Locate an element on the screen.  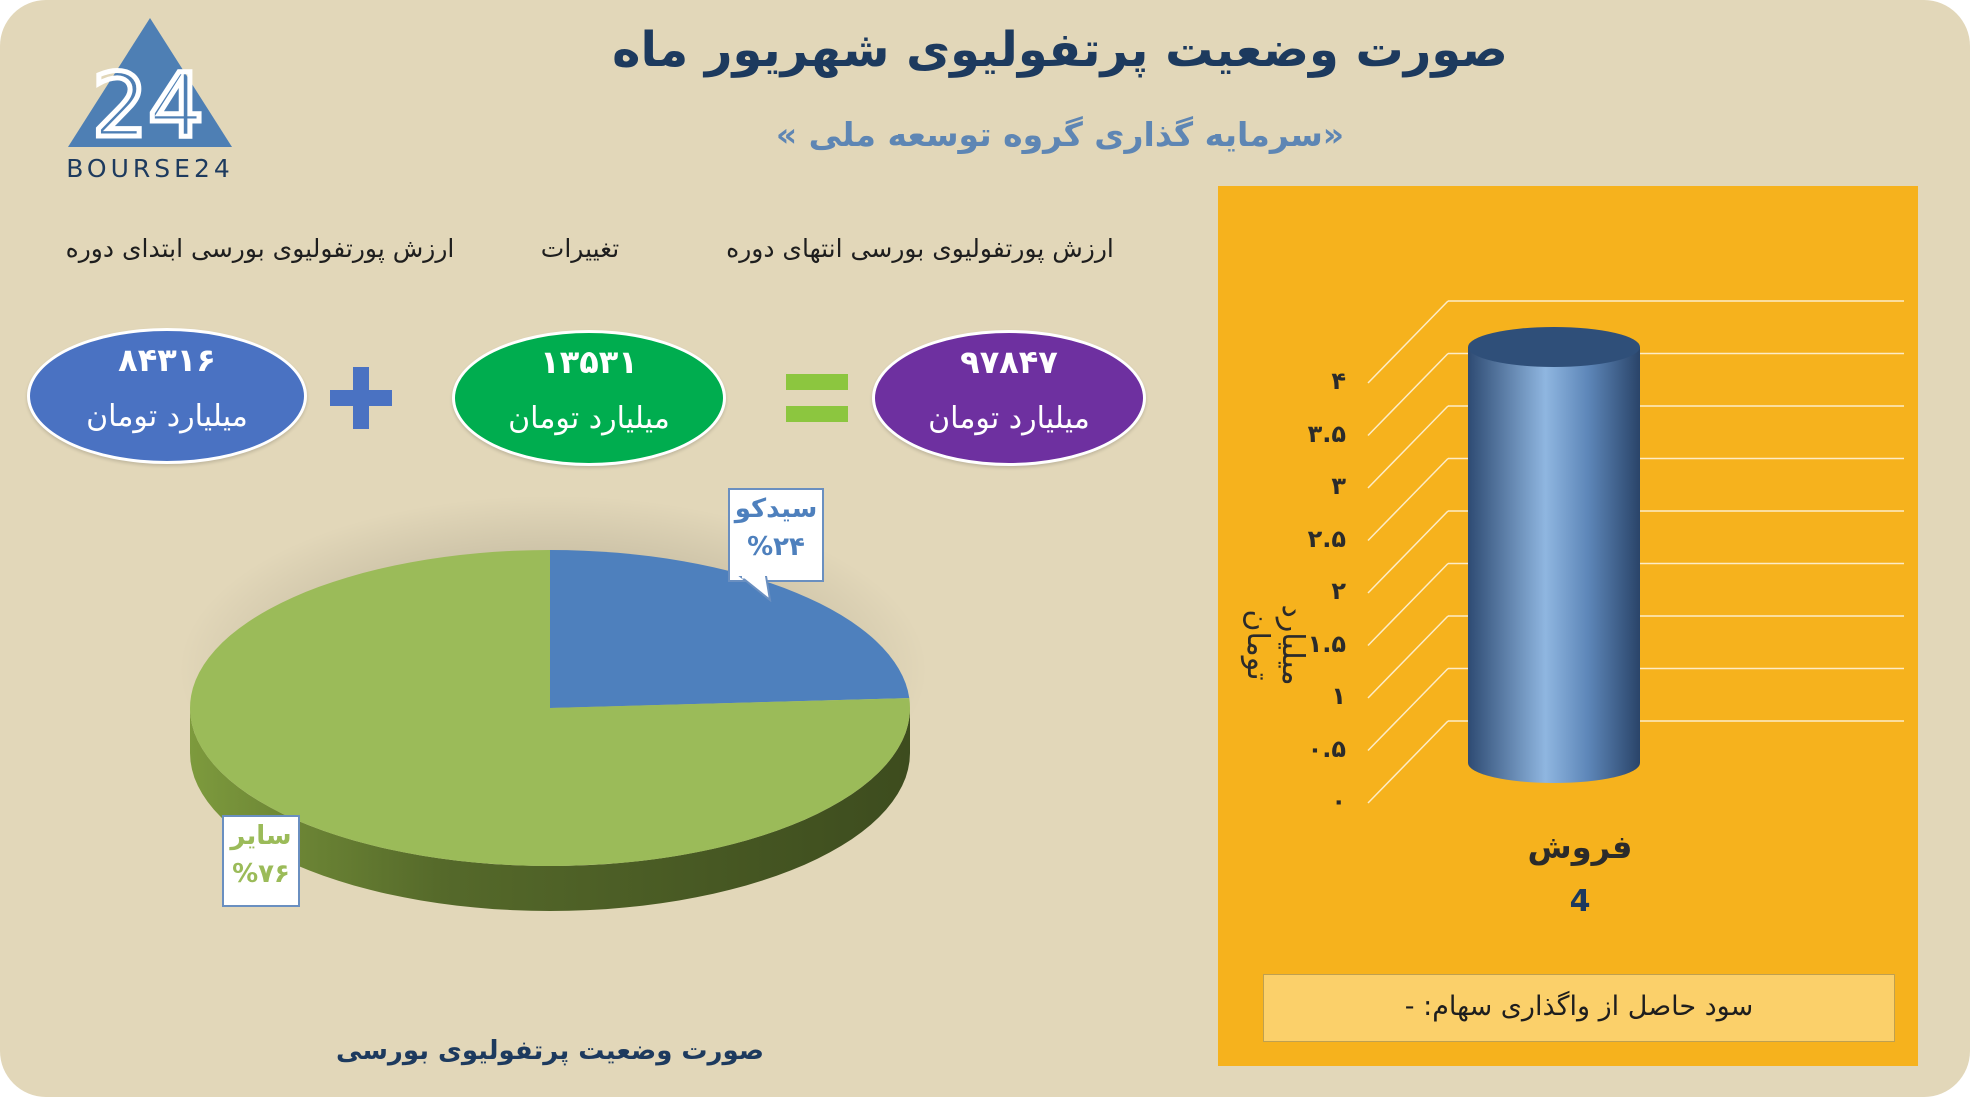
pie-slice-other is located at coordinates (550, 708).